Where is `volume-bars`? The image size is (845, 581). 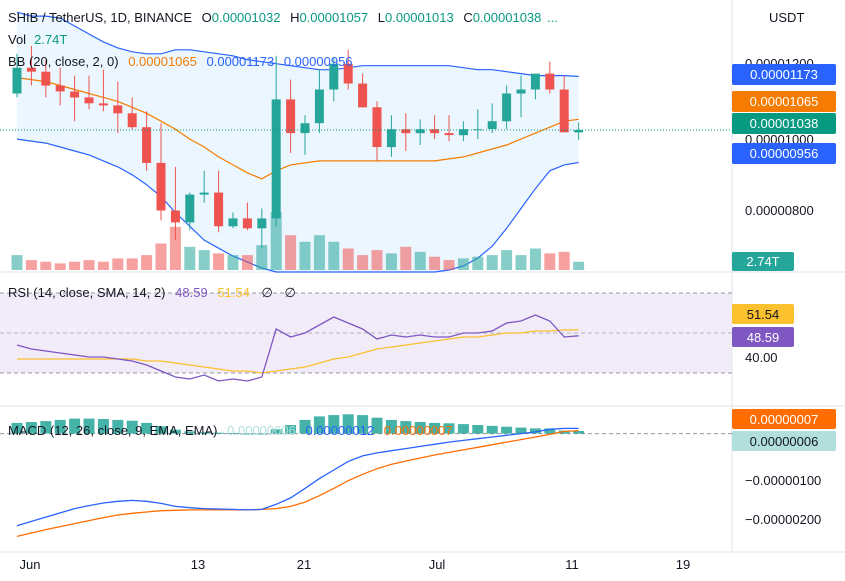 volume-bars is located at coordinates (298, 241).